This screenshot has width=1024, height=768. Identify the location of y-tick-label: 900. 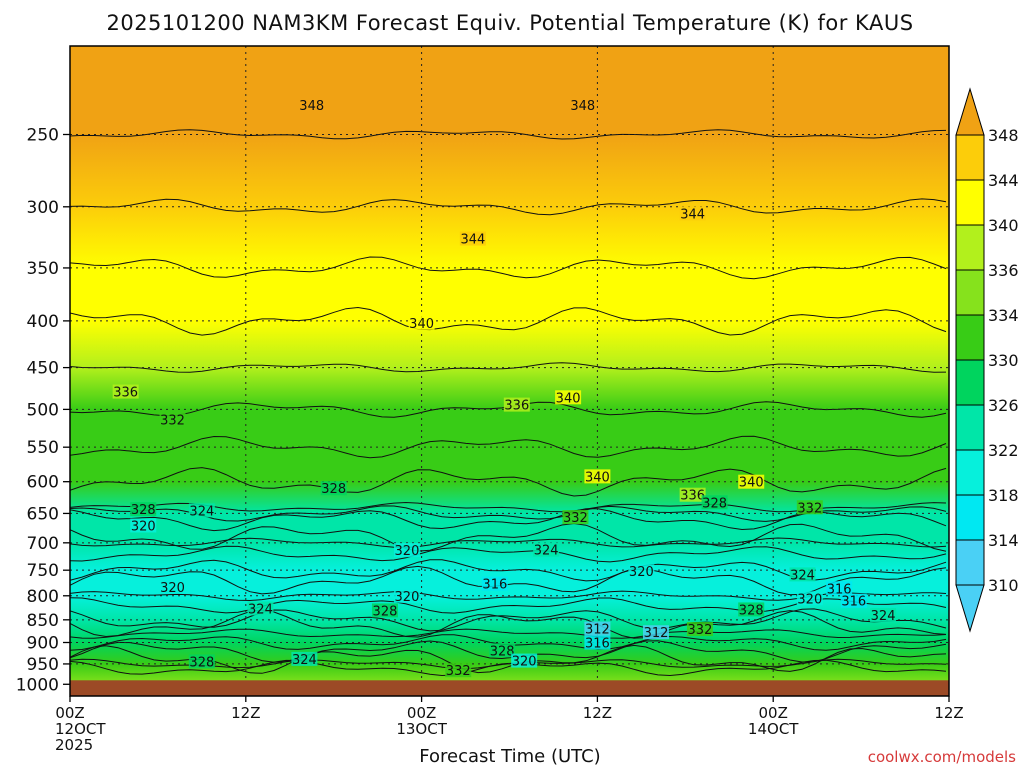
(43, 643).